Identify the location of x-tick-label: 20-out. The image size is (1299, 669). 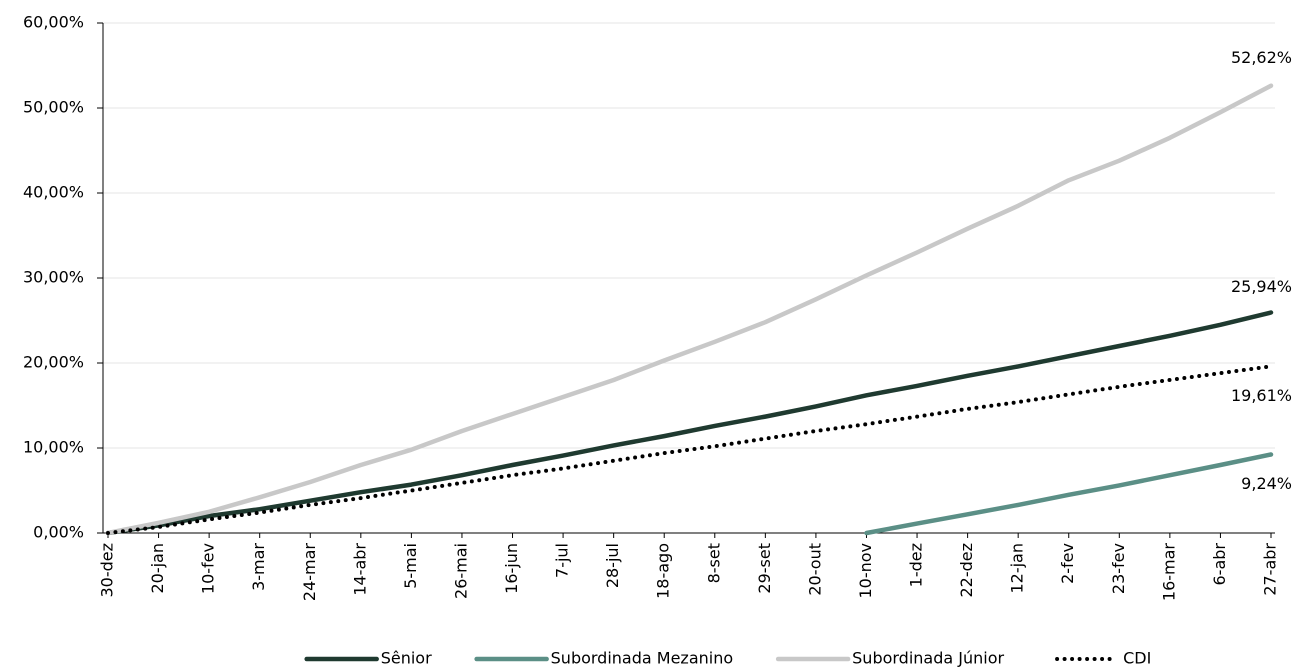
(814, 569).